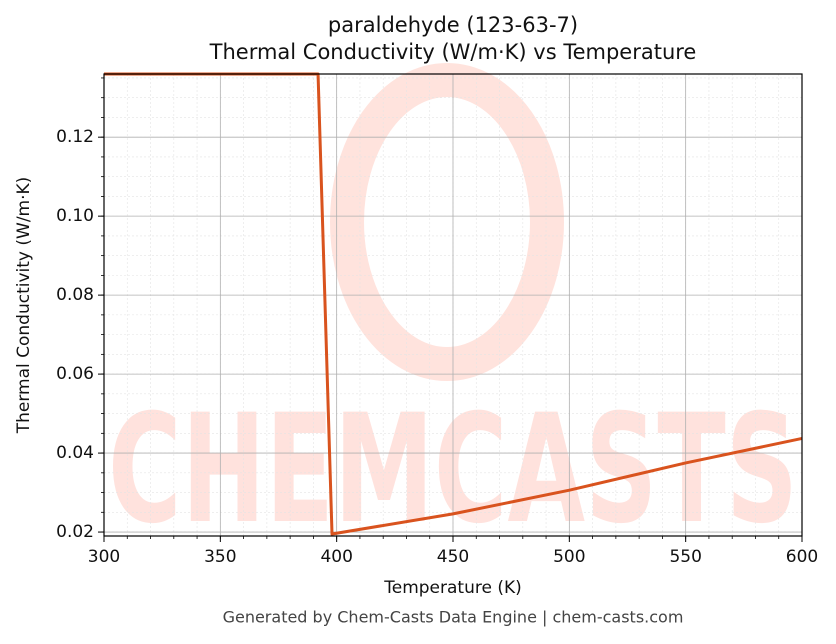 This screenshot has height=644, width=836. What do you see at coordinates (453, 557) in the screenshot?
I see `x-tick-label: 450` at bounding box center [453, 557].